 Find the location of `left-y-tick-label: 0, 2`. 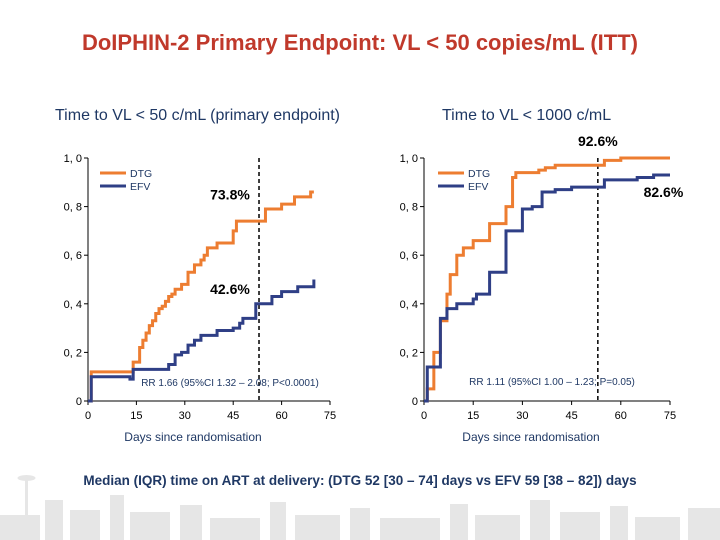

left-y-tick-label: 0, 2 is located at coordinates (73, 353).